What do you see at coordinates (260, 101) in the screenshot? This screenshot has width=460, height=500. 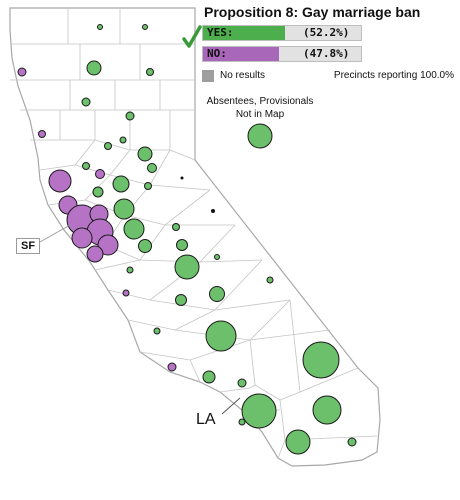 I see `absentees-line-1: Absentees, Provisionals` at bounding box center [260, 101].